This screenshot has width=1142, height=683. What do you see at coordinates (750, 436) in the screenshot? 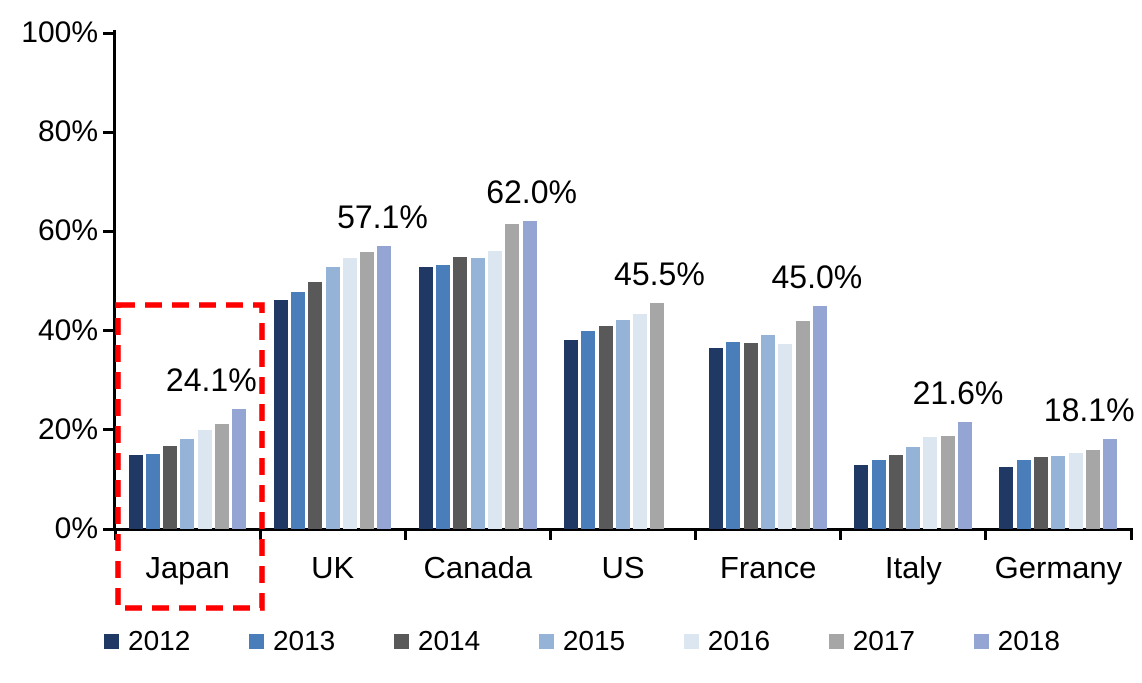
I see `bar-france-2014` at bounding box center [750, 436].